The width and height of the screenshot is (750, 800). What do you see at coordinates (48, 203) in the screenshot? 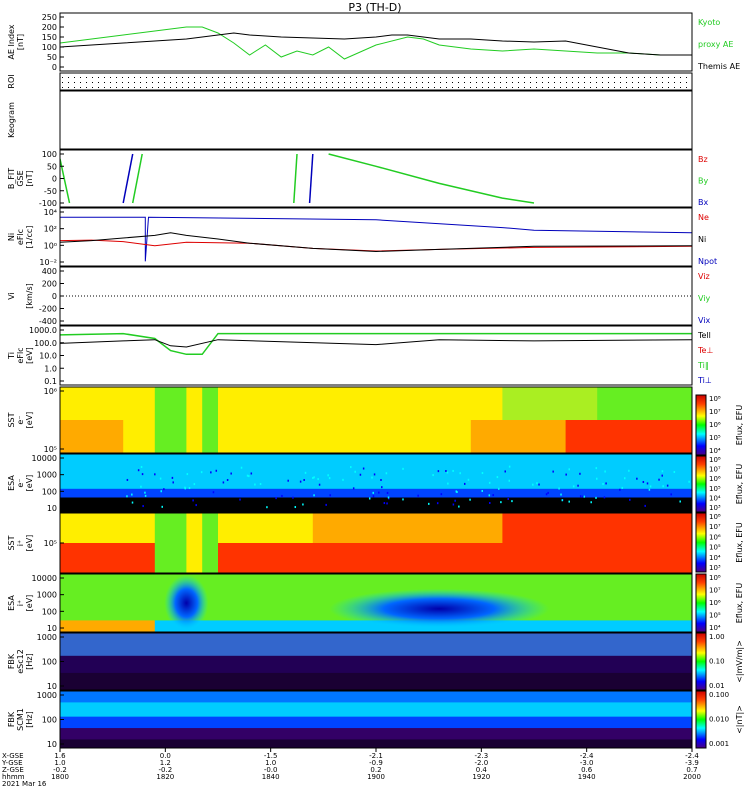
I see `ytick-label: -100` at bounding box center [48, 203].